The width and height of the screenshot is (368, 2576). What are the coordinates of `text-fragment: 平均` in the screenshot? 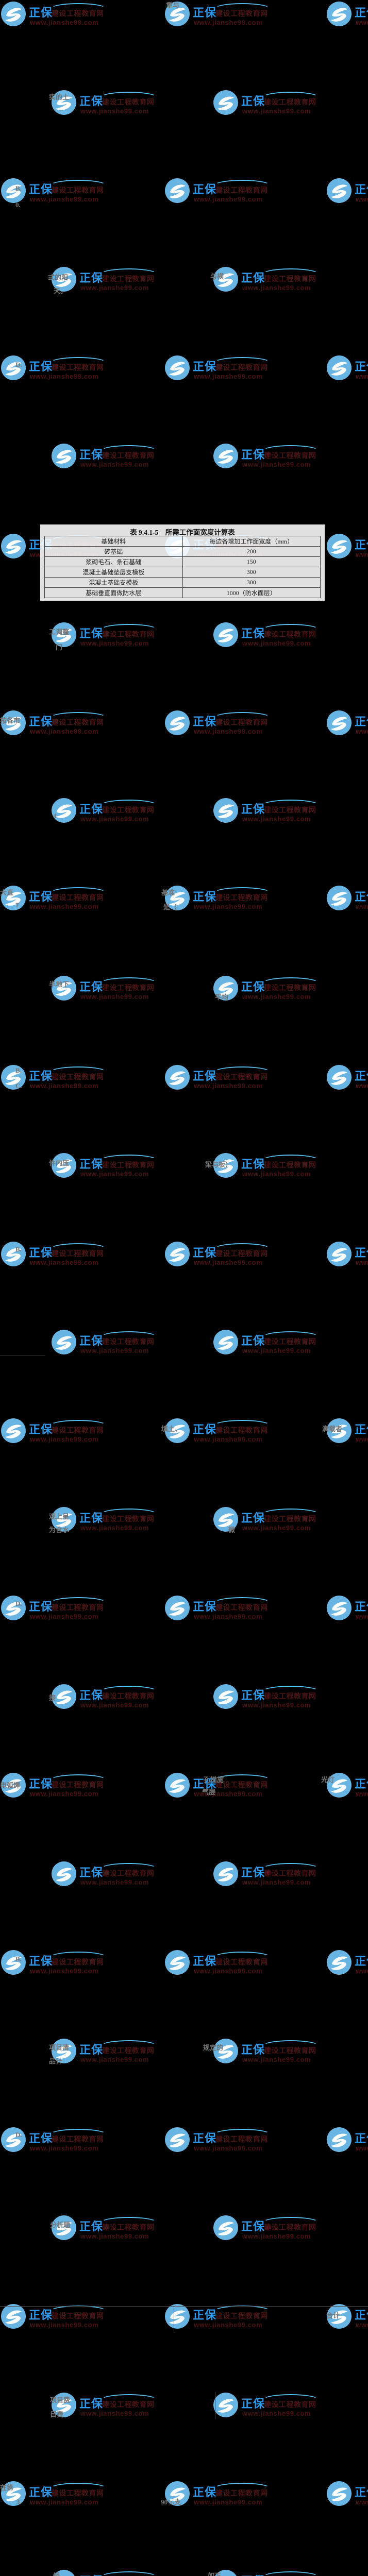 It's located at (222, 997).